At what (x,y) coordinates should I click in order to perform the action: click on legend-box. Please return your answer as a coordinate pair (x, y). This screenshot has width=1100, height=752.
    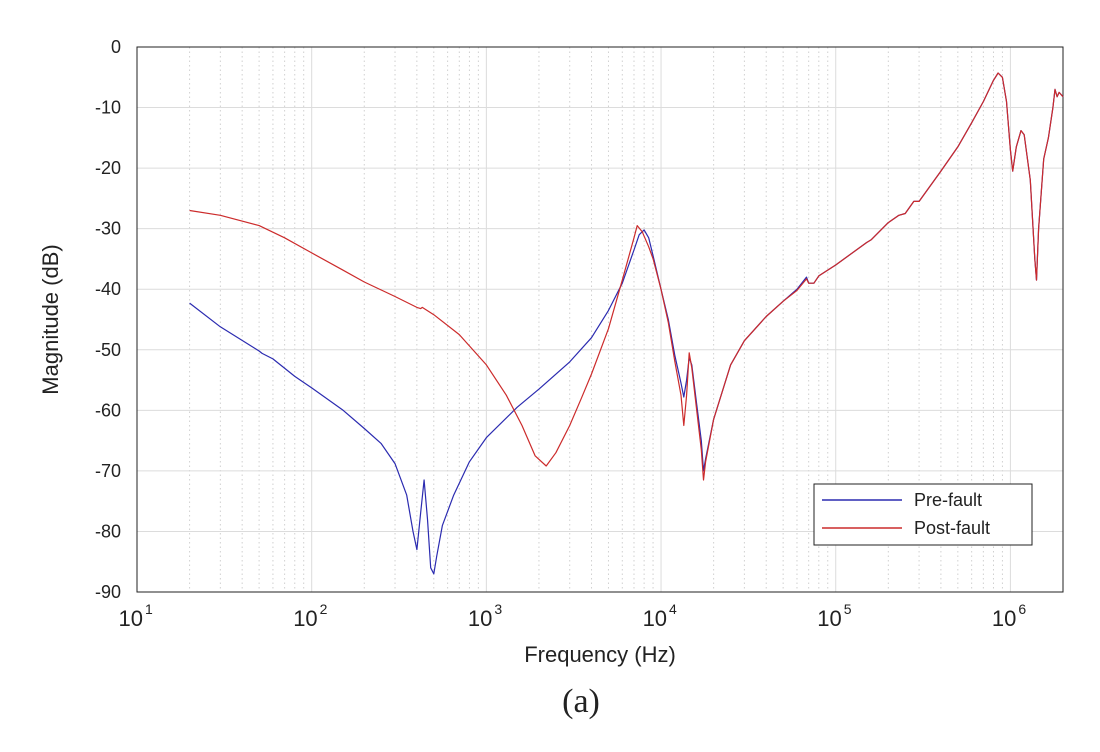
    Looking at the image, I should click on (923, 514).